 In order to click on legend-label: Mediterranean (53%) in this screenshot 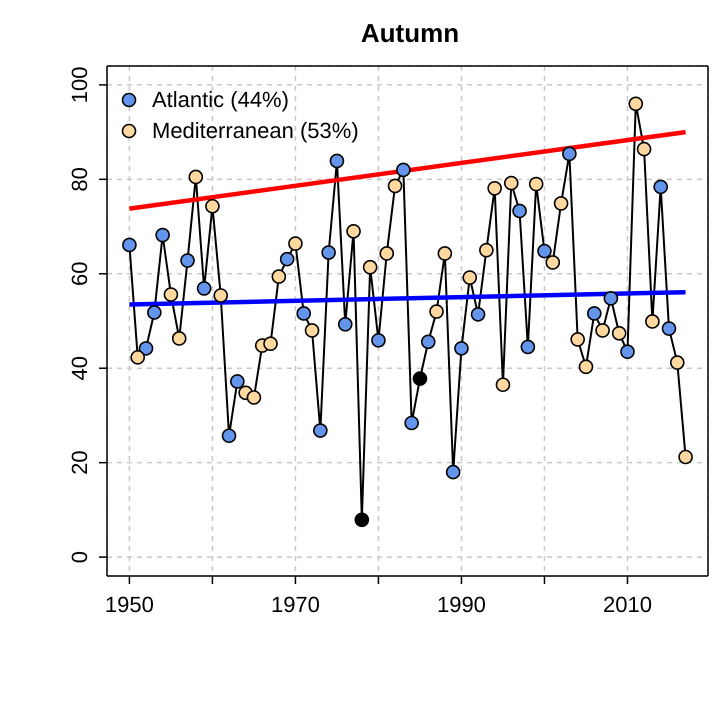, I will do `click(255, 131)`.